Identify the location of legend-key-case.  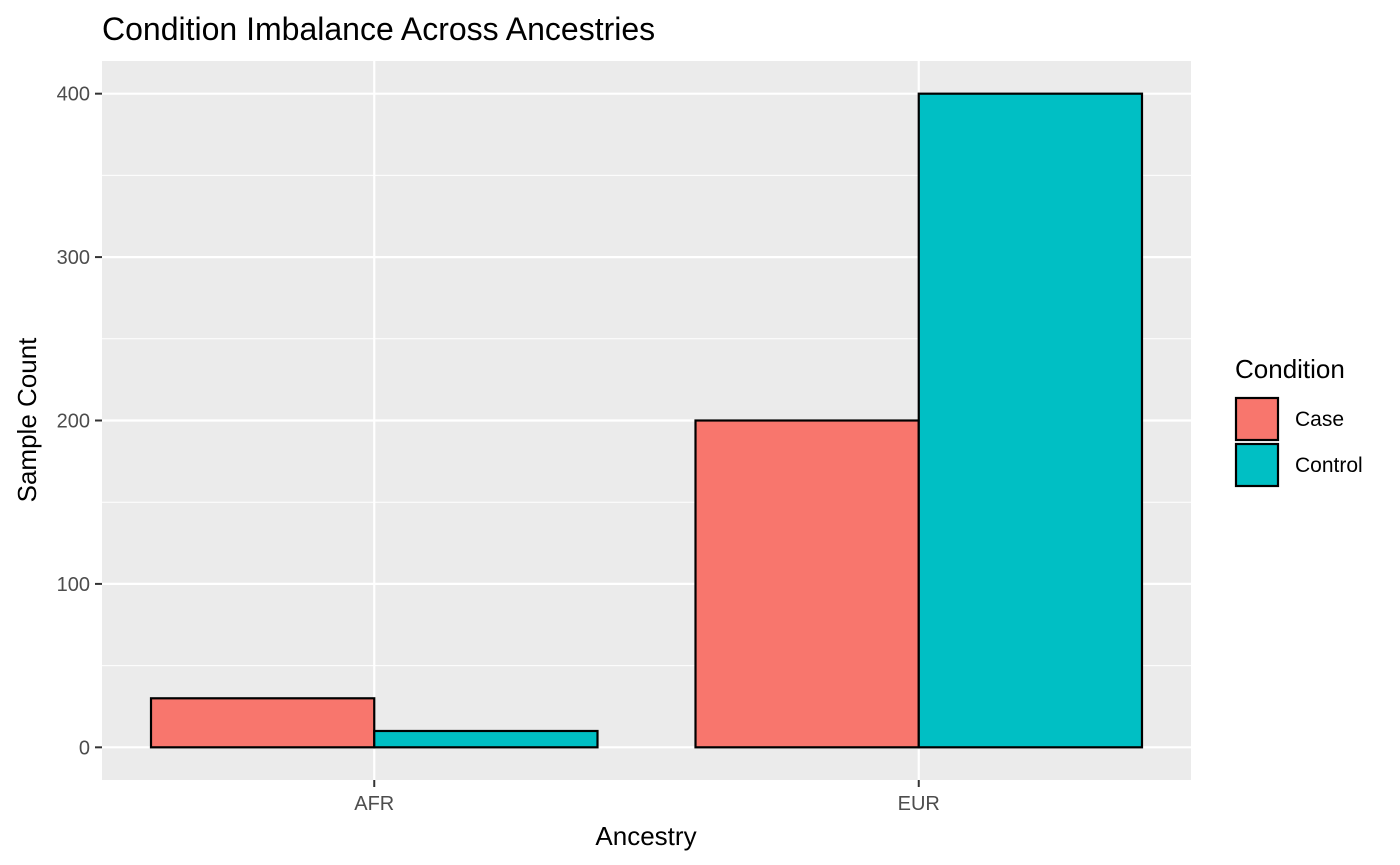
(1257, 419).